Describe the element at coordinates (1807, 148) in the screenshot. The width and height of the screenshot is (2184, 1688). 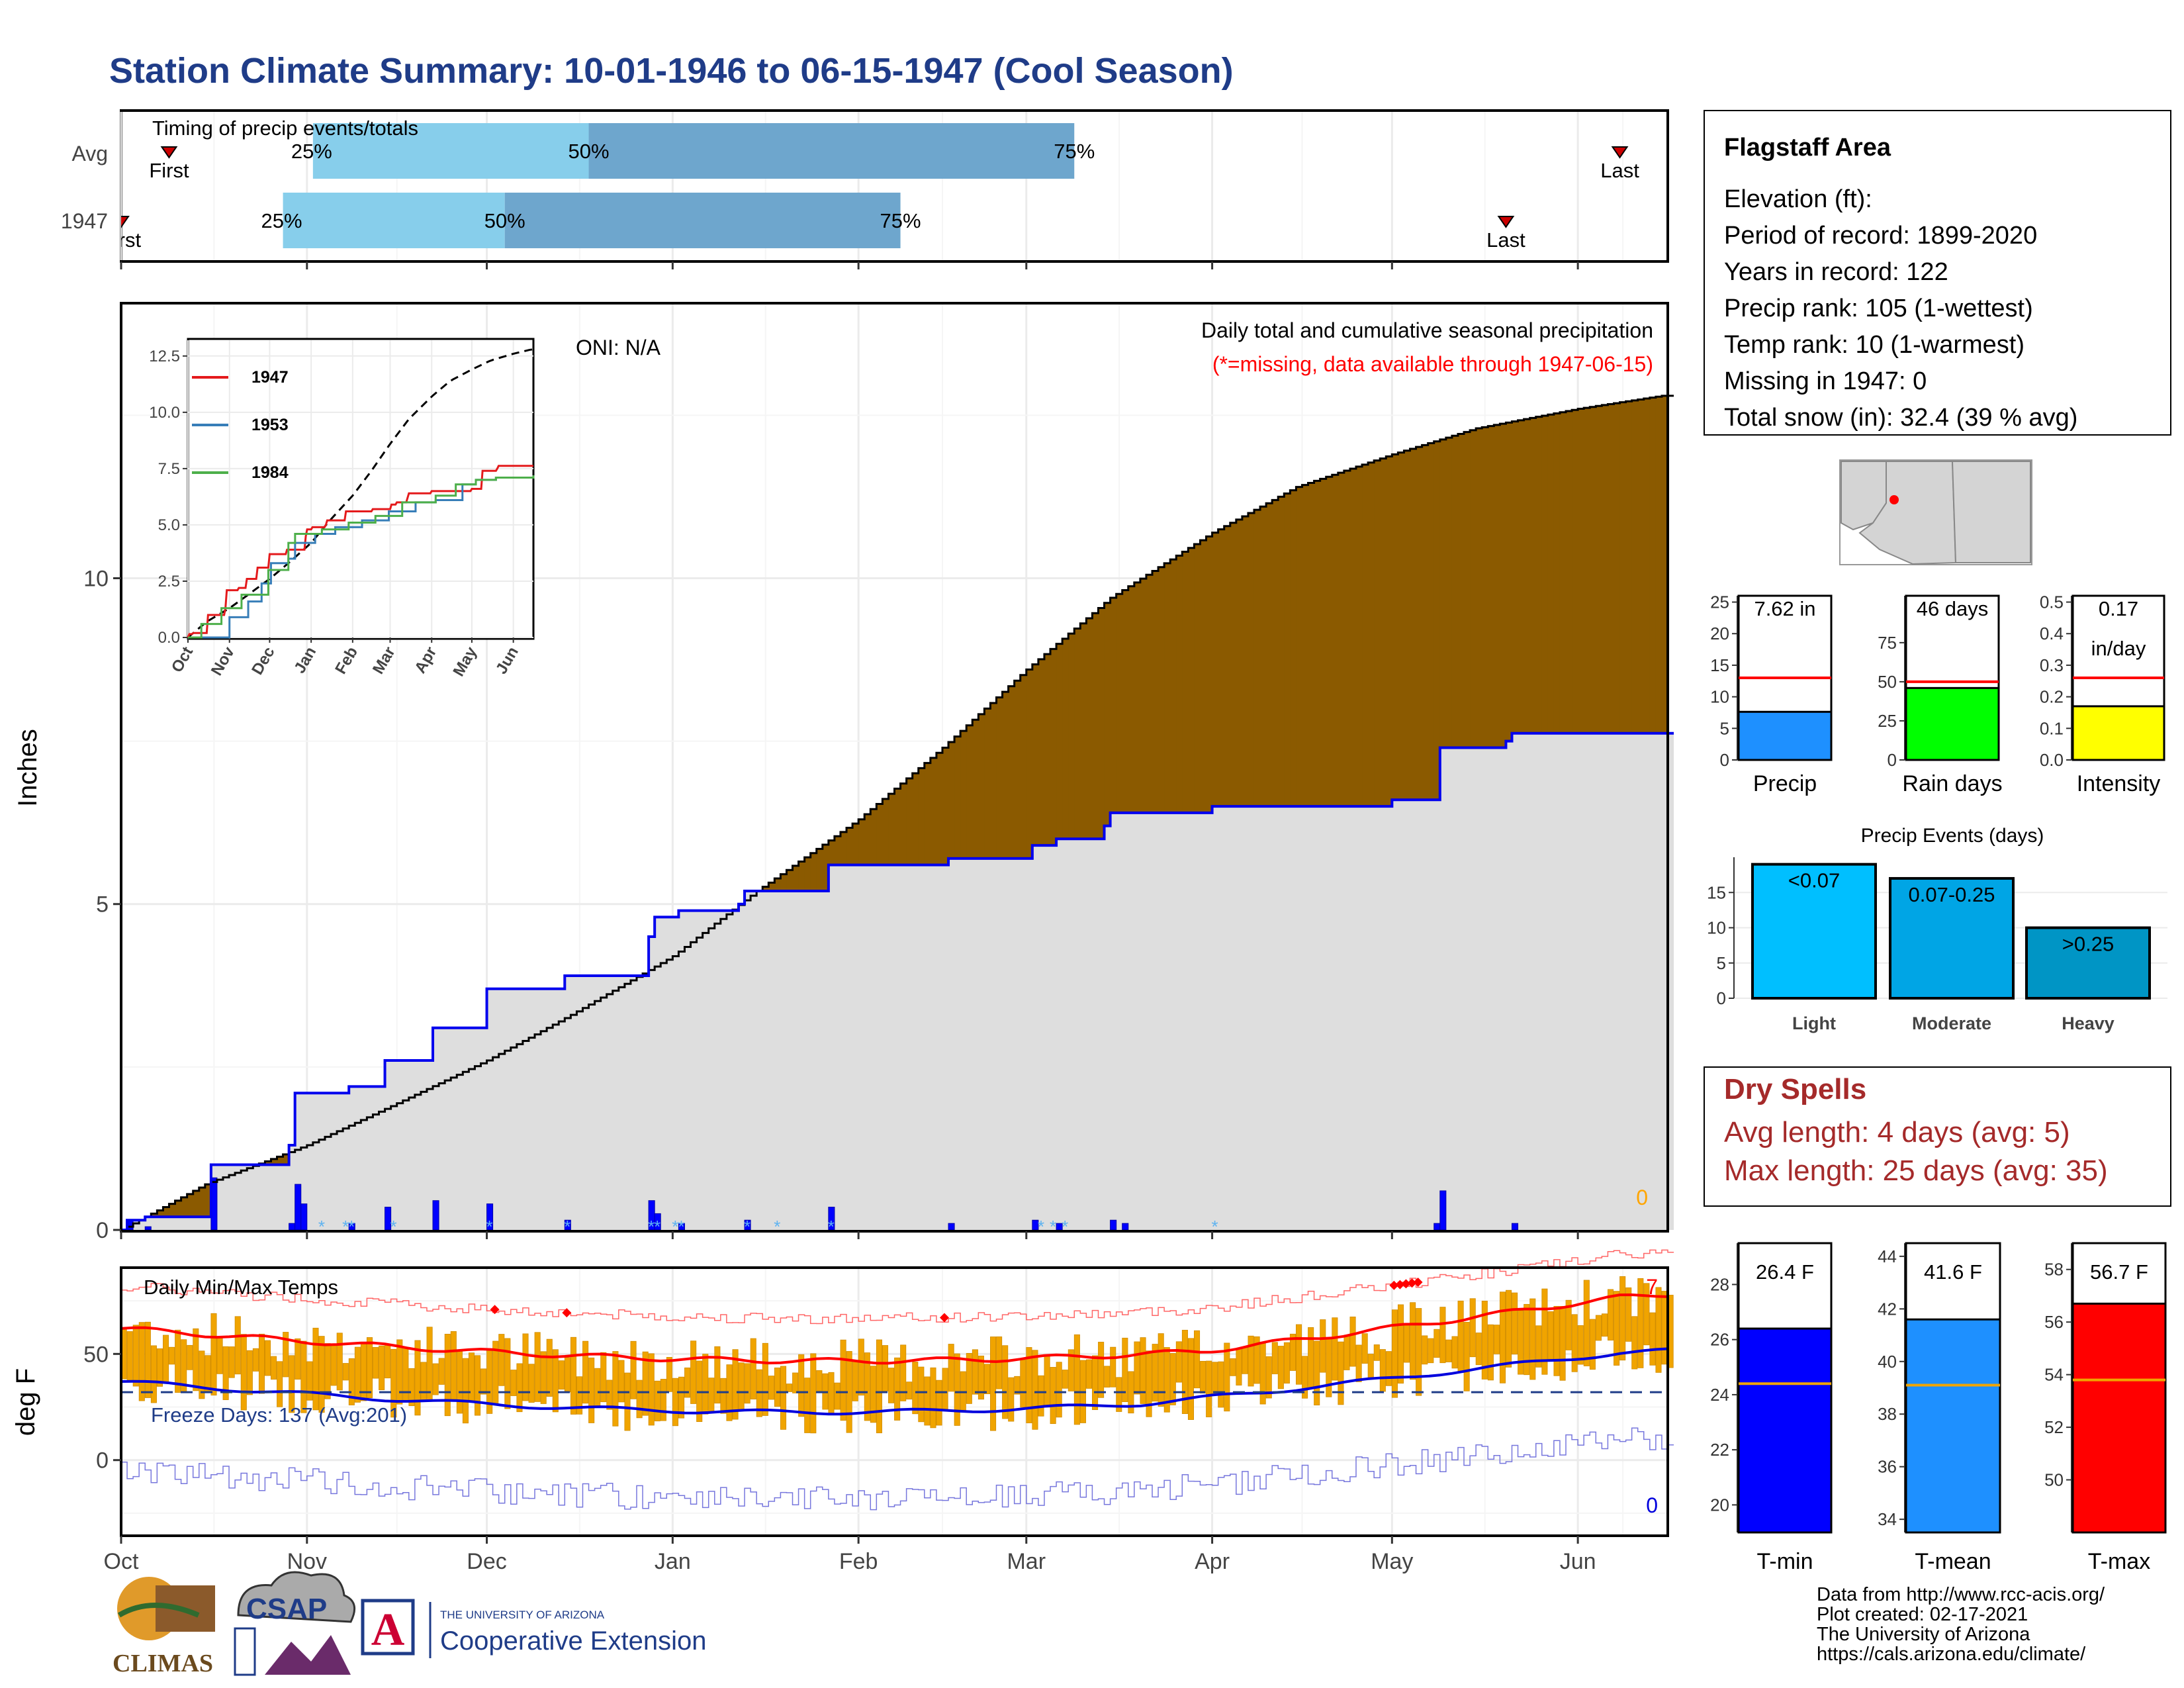
I see `station-name: Flagstaff Area` at that location.